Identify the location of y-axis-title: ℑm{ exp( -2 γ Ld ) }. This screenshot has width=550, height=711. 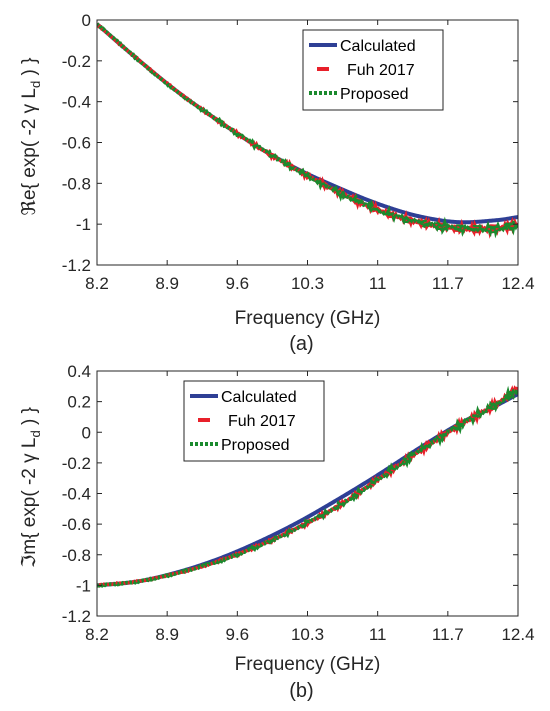
(31, 487).